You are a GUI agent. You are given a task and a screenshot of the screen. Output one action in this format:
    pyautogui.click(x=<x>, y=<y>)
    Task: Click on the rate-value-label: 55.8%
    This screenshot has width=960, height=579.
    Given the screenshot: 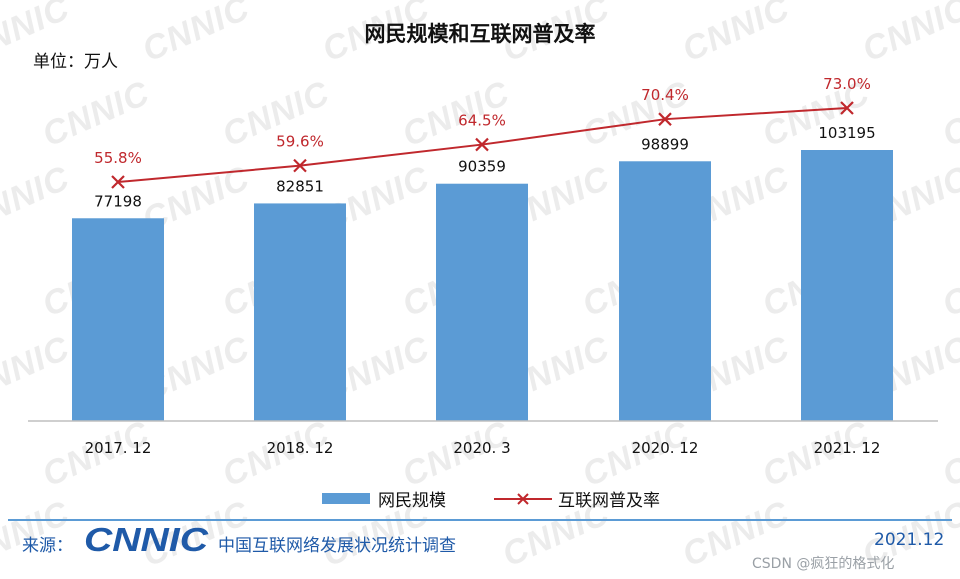 What is the action you would take?
    pyautogui.click(x=118, y=158)
    